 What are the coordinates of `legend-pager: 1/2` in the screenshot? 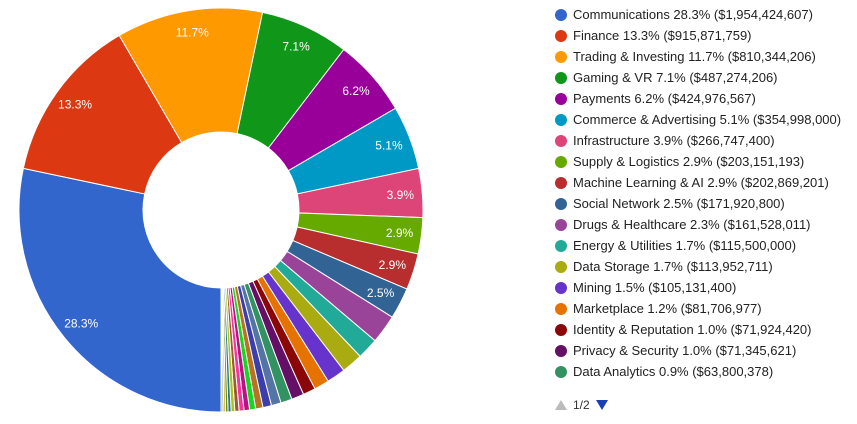 It's located at (581, 405).